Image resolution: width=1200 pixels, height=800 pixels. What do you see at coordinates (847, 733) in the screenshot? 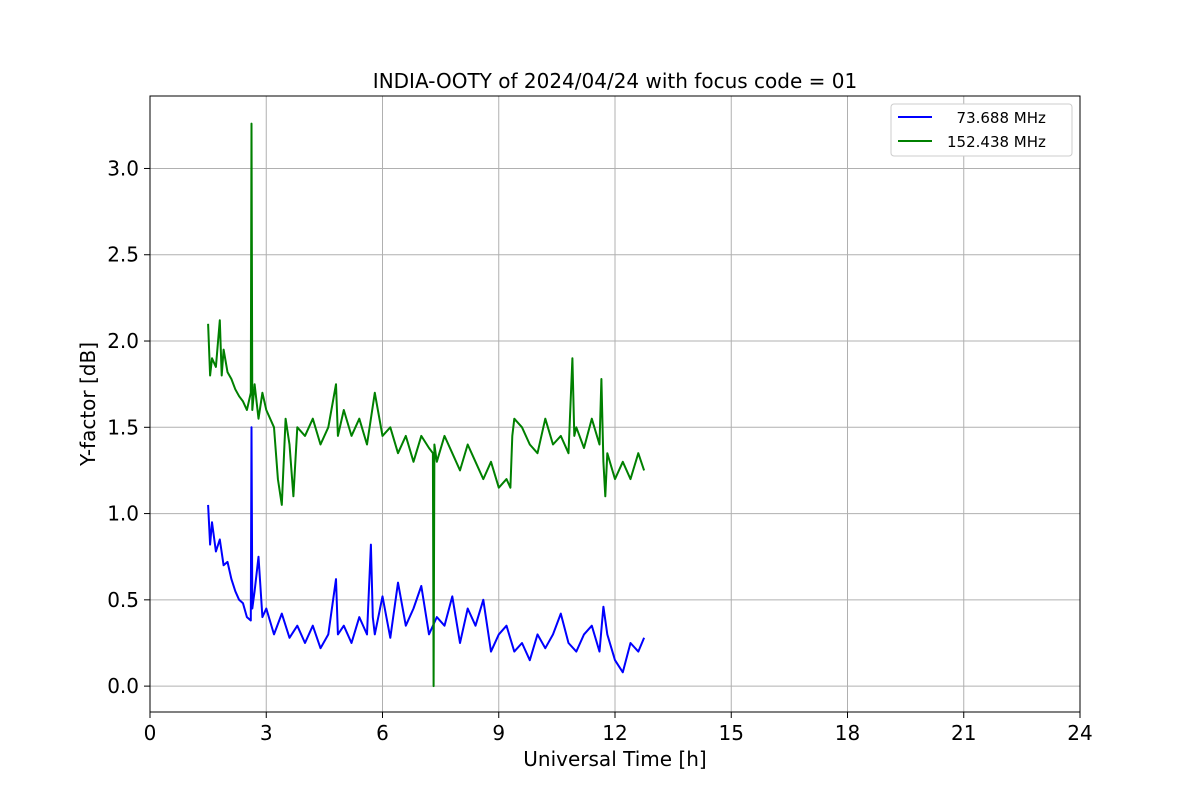
I see `x-tick-label: 18` at bounding box center [847, 733].